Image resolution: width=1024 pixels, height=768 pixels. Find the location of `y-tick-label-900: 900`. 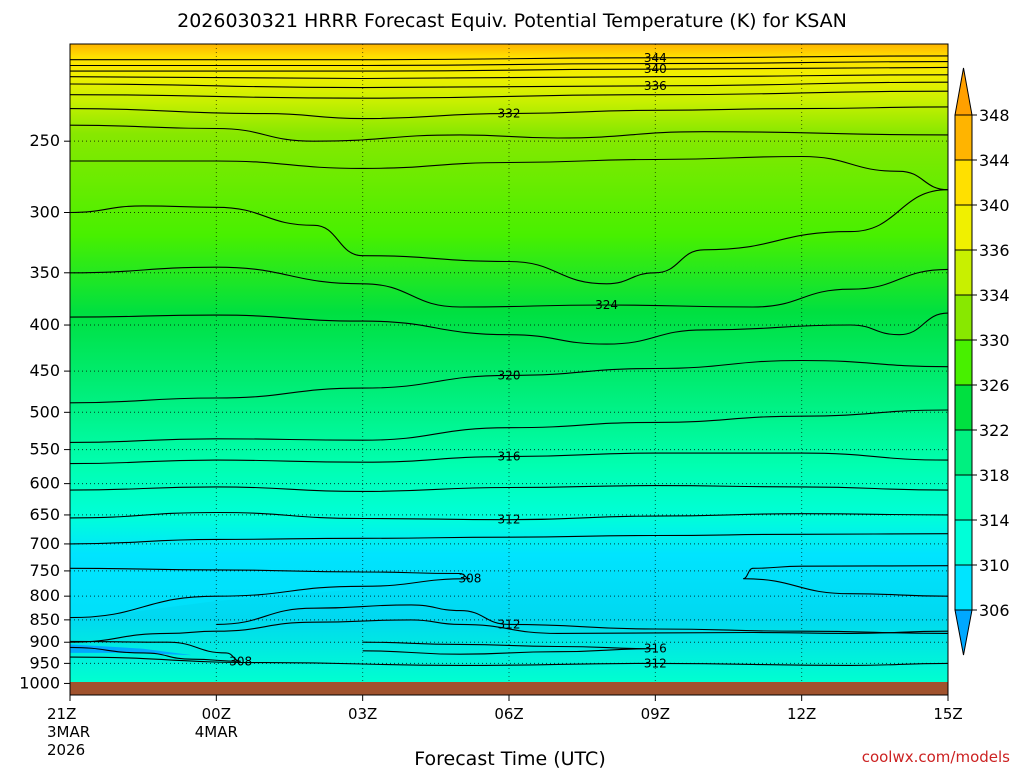

y-tick-label-900: 900 is located at coordinates (44, 641).